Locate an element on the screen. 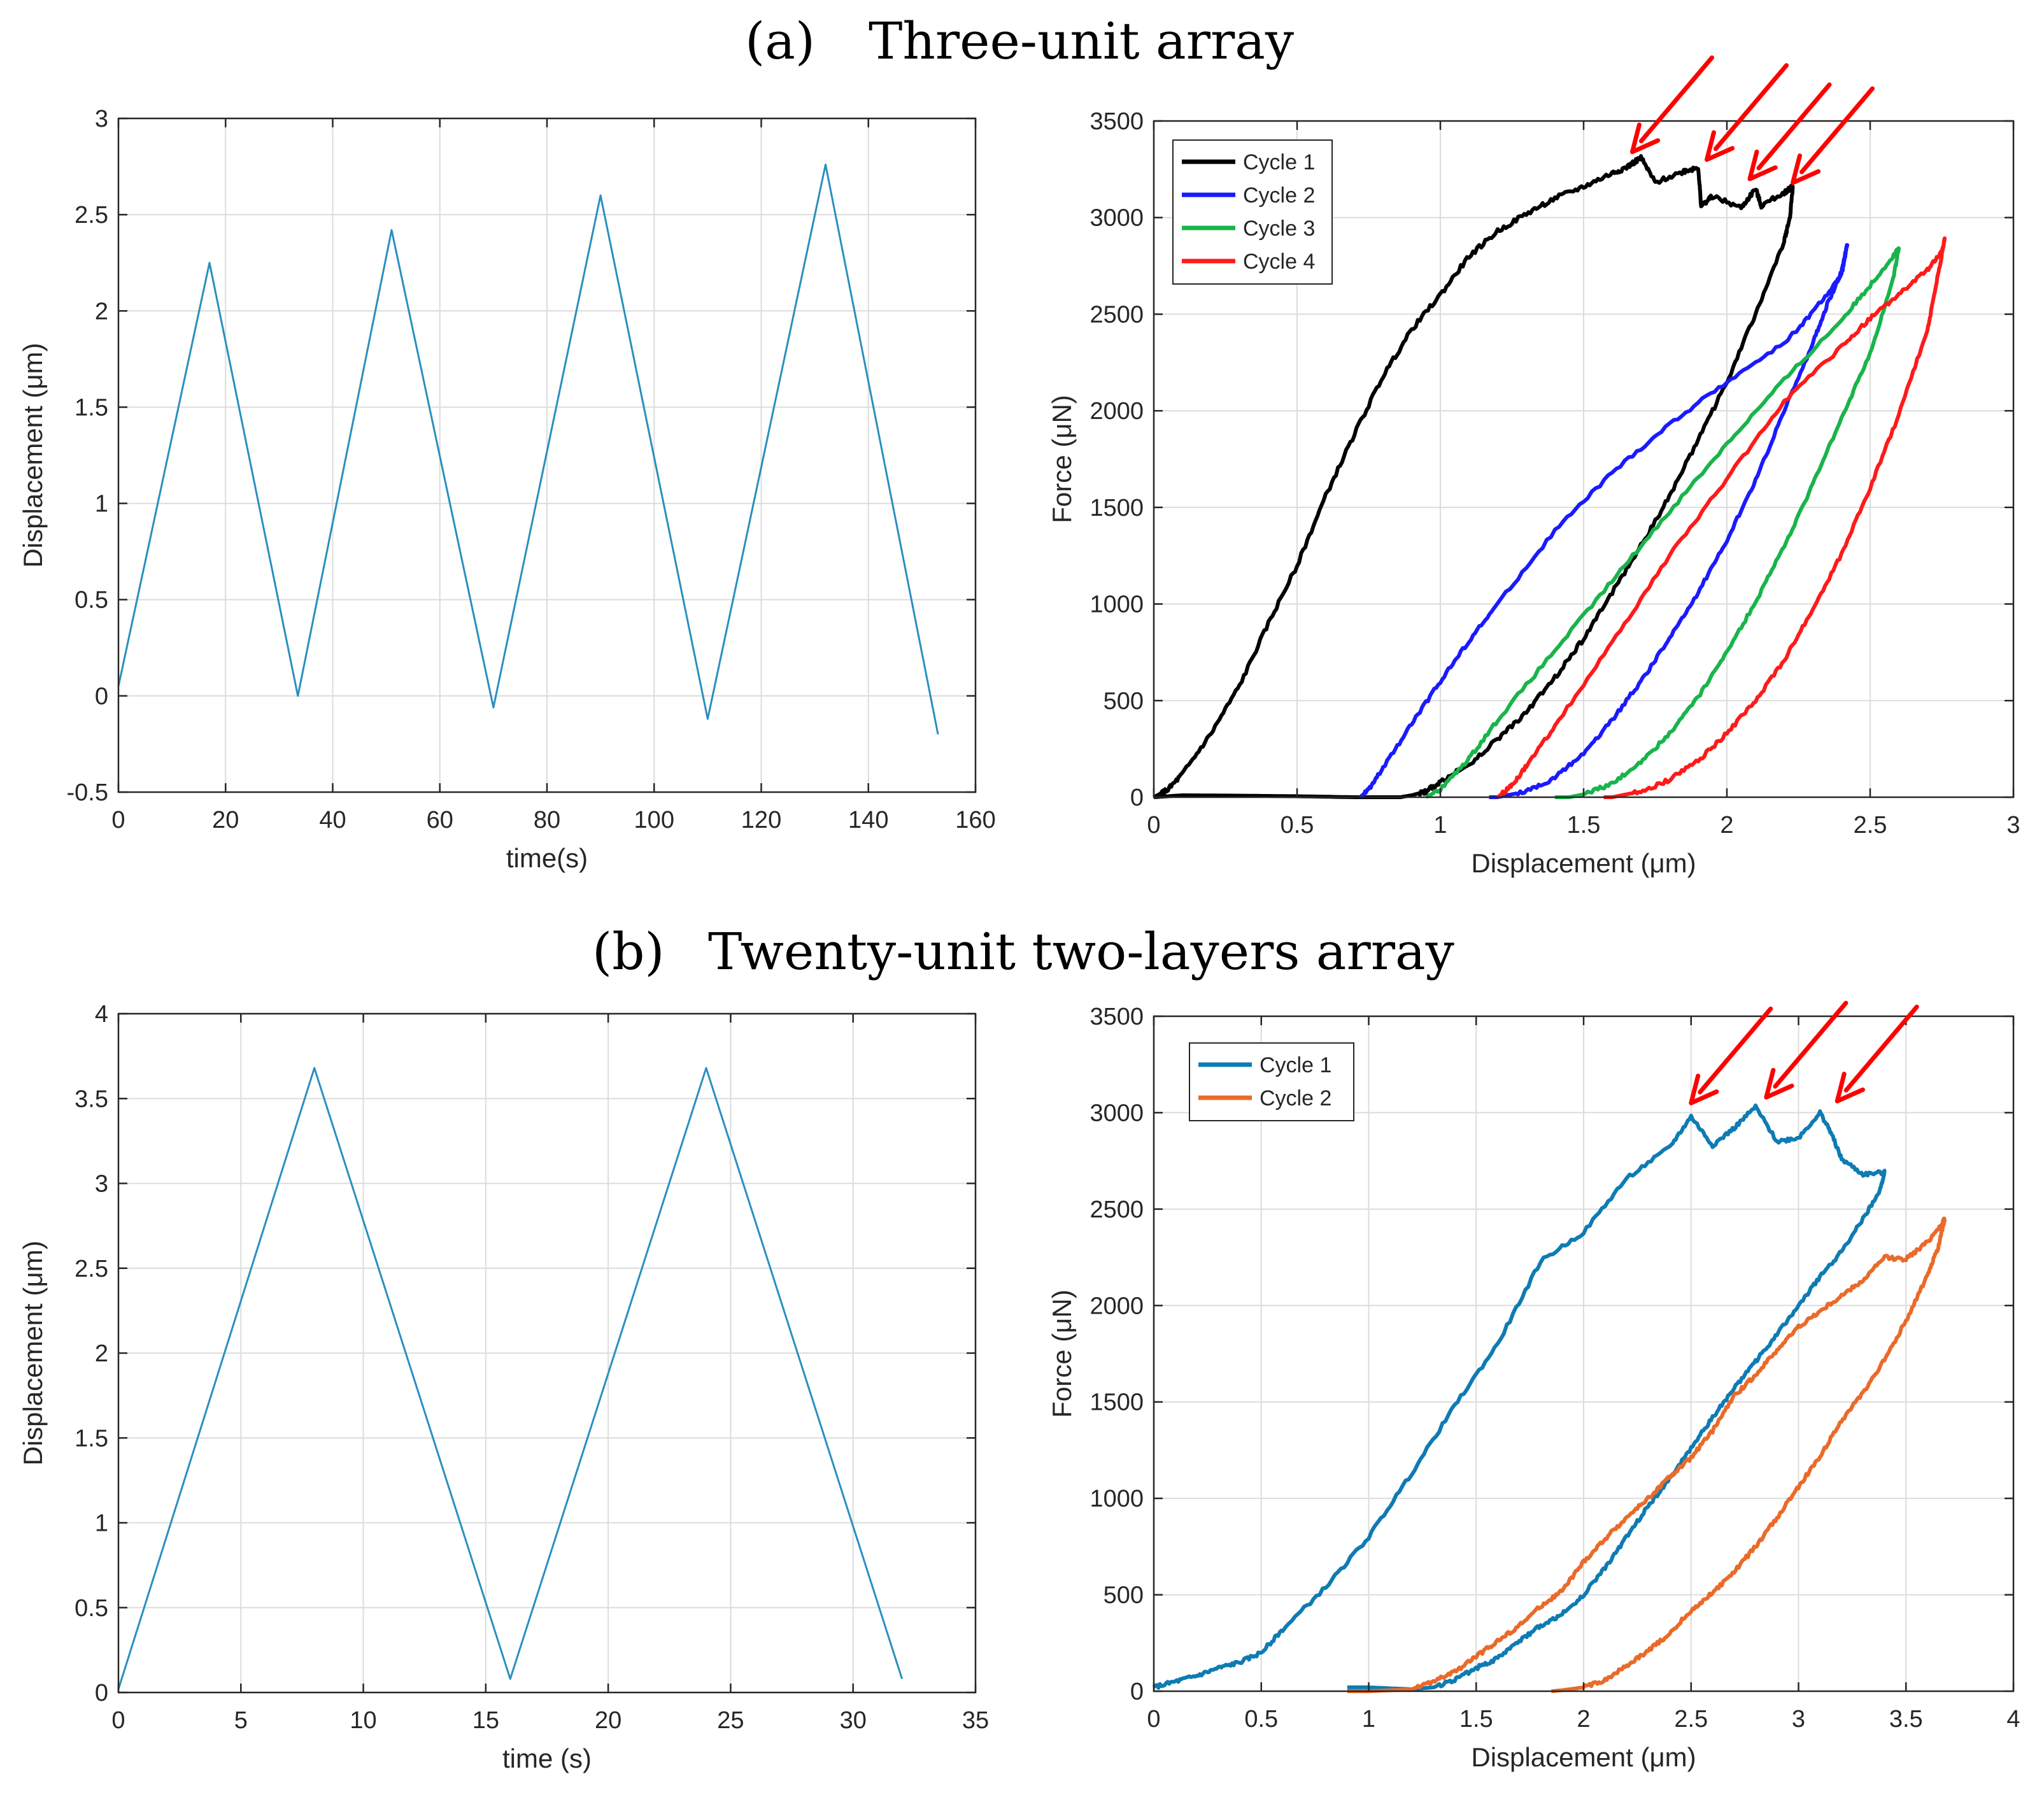 The width and height of the screenshot is (2044, 1795). legend-label: Cycle 4 is located at coordinates (1279, 262).